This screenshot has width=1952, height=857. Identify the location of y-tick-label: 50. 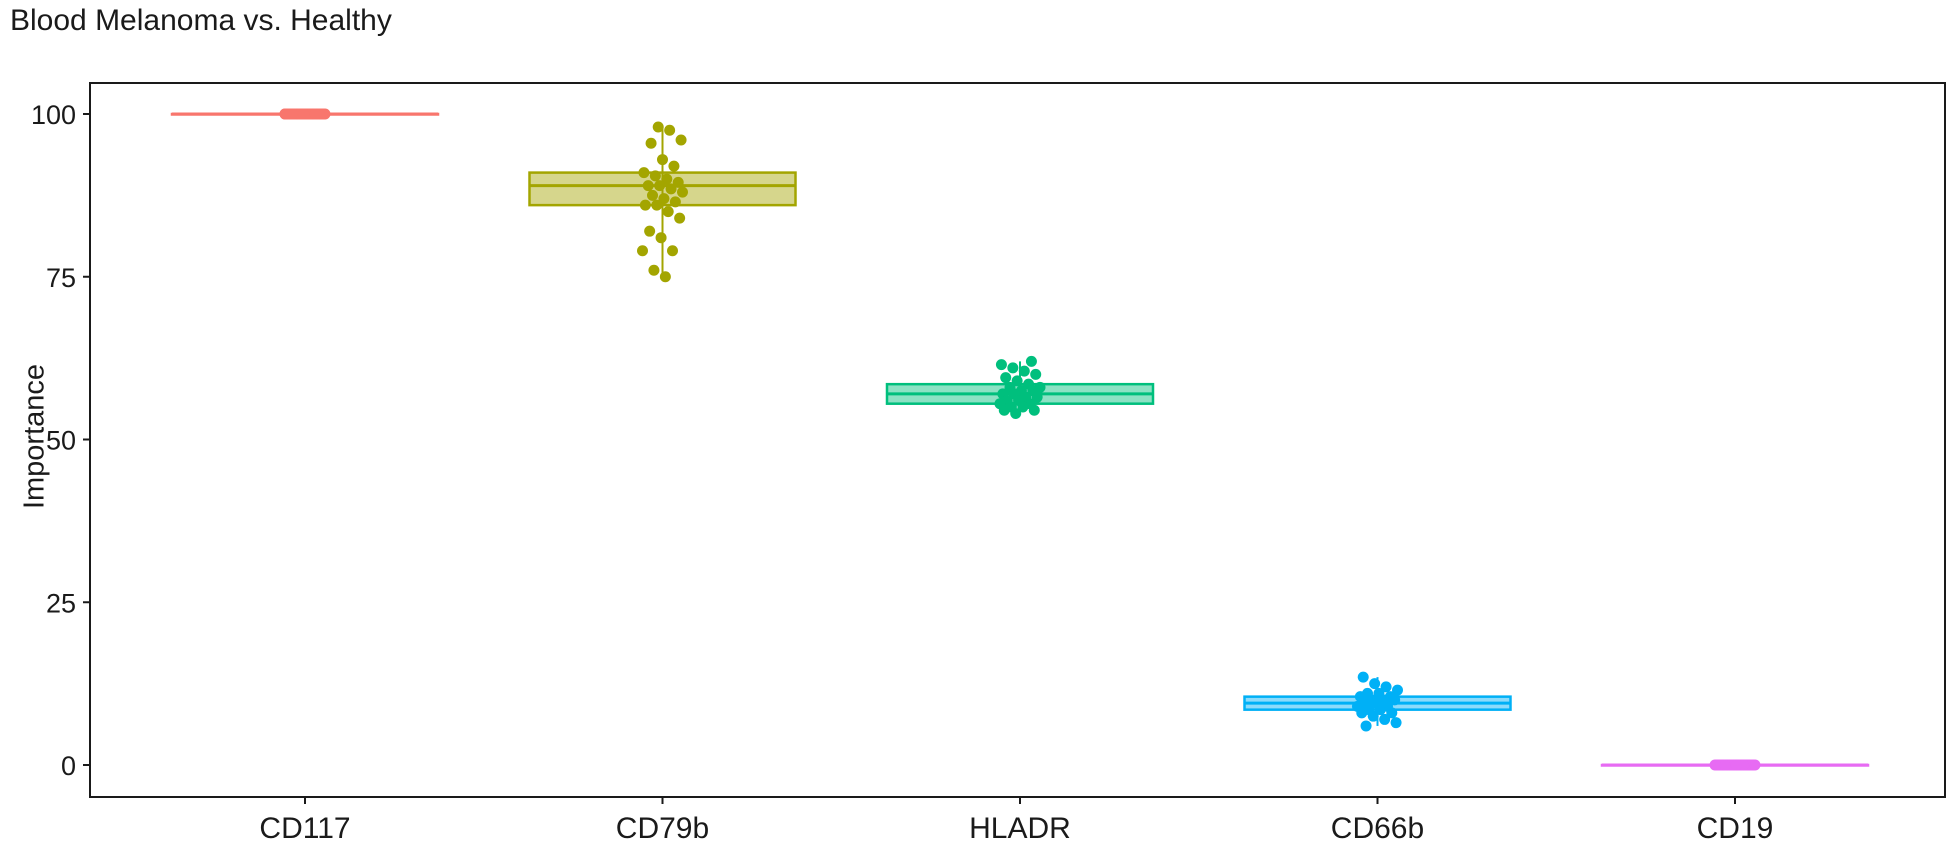
(61, 441).